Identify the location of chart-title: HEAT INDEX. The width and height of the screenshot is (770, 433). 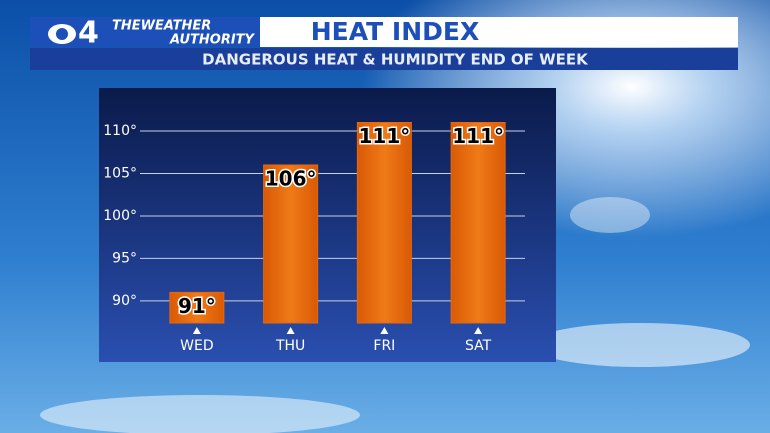
(395, 31).